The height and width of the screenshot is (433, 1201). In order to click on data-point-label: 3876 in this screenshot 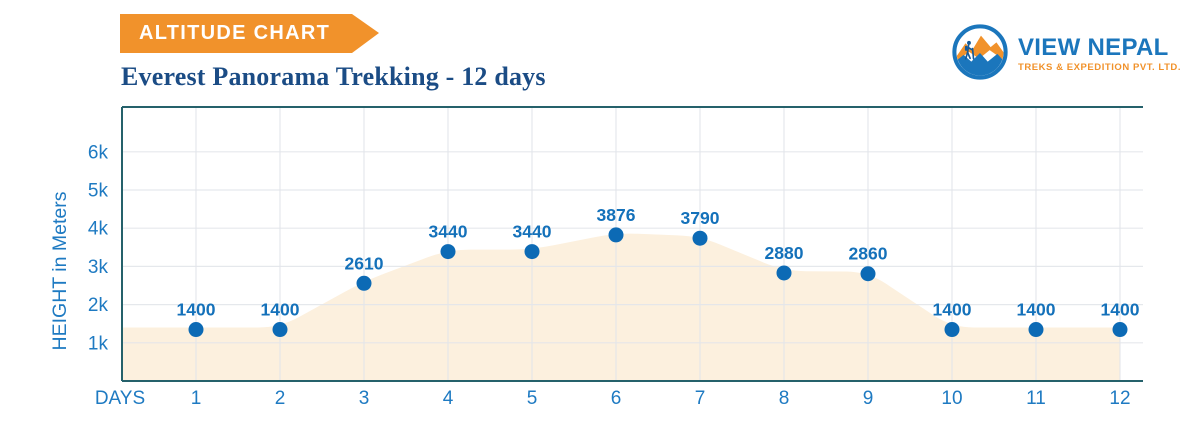, I will do `click(616, 215)`.